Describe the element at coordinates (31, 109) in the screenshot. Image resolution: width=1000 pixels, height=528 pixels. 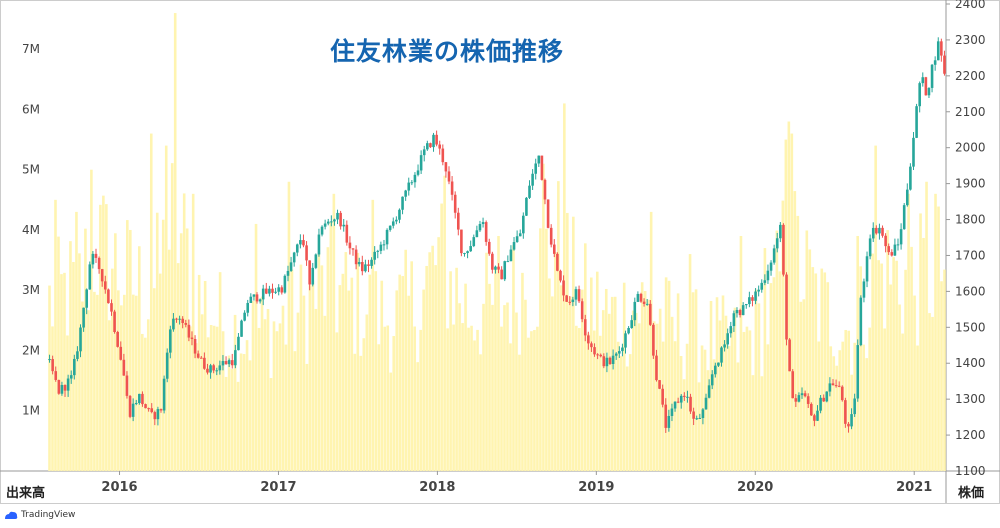
I see `volume-tick-label: 6M` at that location.